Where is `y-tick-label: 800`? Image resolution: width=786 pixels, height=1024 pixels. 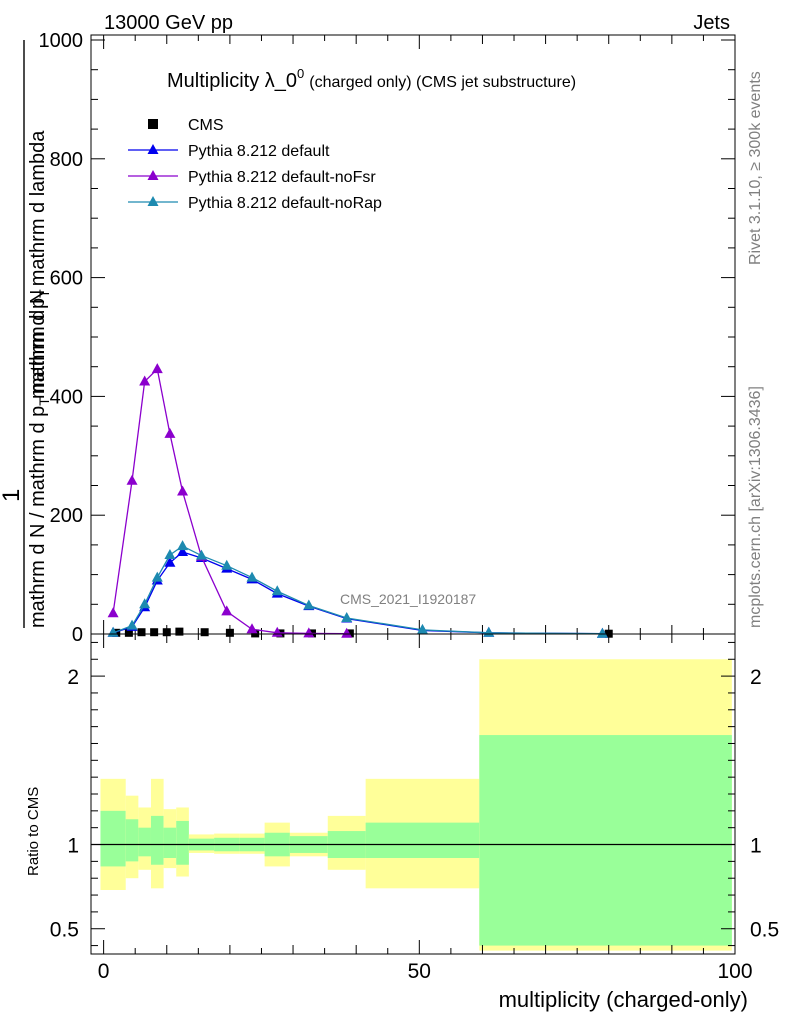 y-tick-label: 800 is located at coordinates (66, 160).